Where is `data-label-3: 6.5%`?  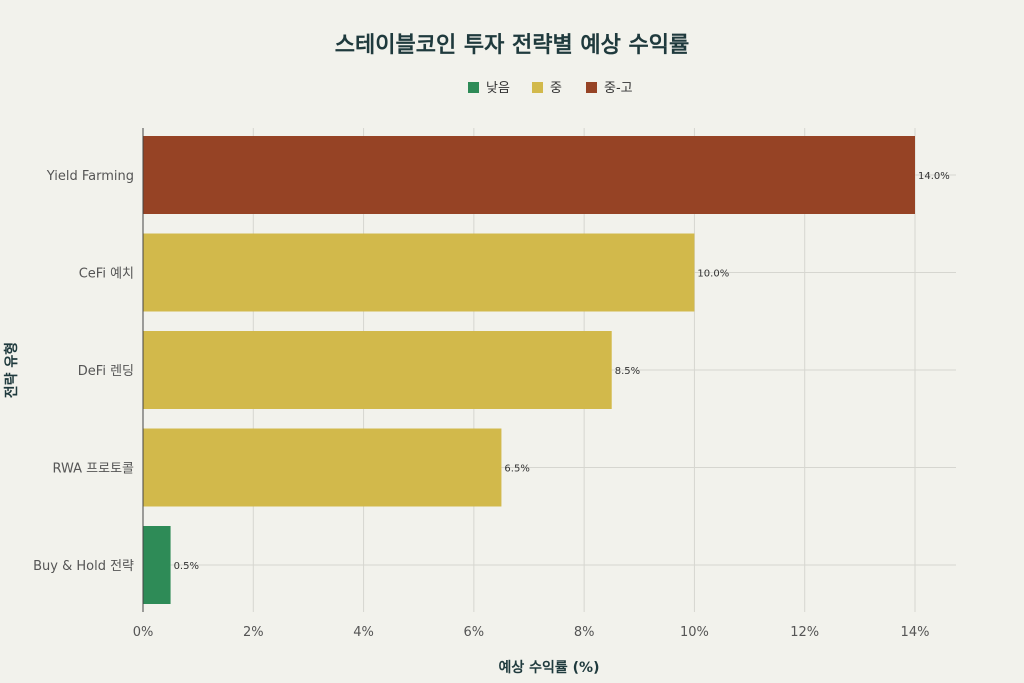 data-label-3: 6.5% is located at coordinates (516, 469).